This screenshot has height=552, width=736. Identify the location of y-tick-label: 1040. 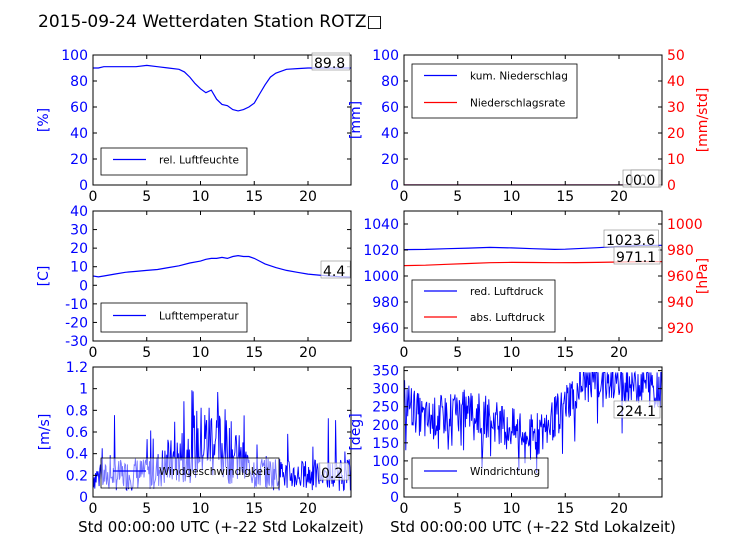
(381, 225).